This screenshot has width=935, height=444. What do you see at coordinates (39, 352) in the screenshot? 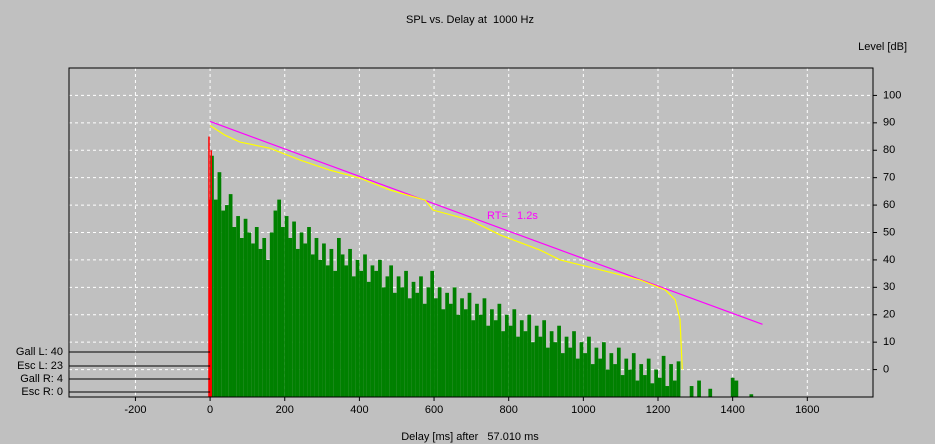
I see `side-label: Gall L: 40` at bounding box center [39, 352].